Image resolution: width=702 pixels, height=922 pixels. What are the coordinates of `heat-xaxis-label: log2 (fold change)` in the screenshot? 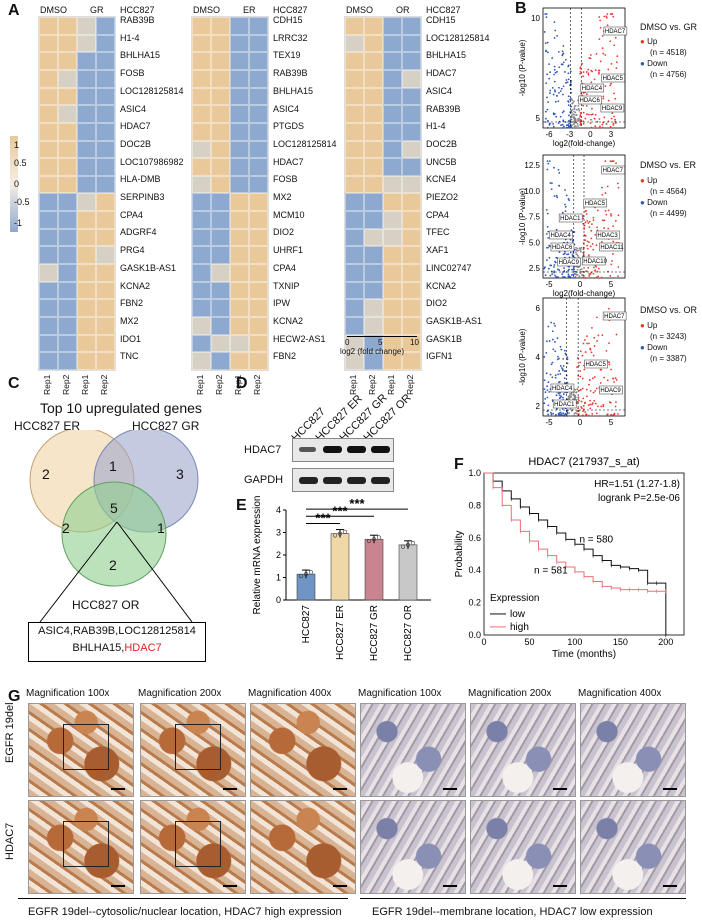 It's located at (372, 351).